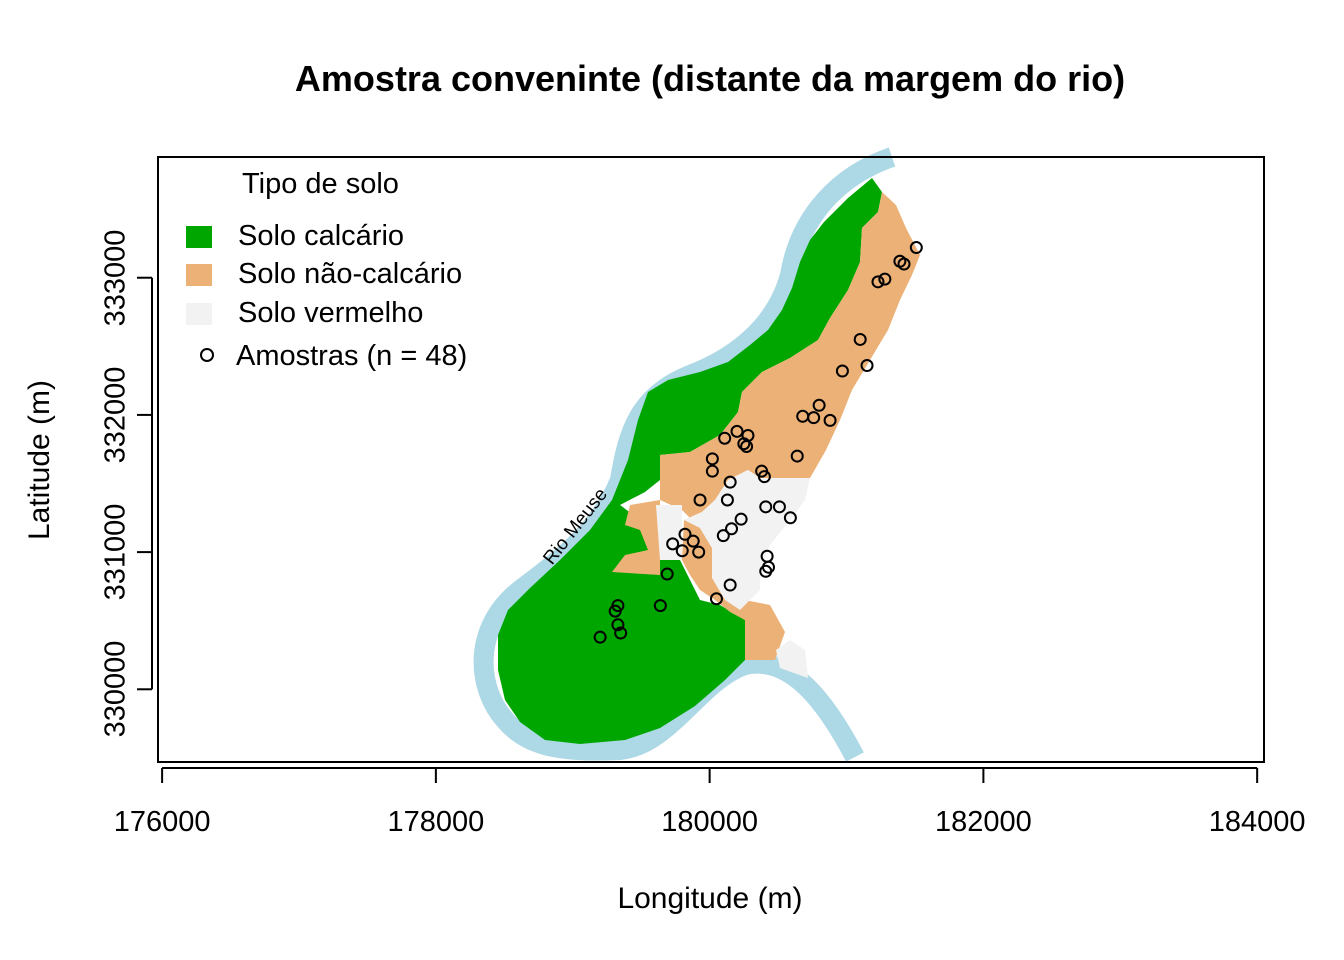 Image resolution: width=1344 pixels, height=960 pixels. I want to click on y-axis-label: Latitude (m), so click(39, 460).